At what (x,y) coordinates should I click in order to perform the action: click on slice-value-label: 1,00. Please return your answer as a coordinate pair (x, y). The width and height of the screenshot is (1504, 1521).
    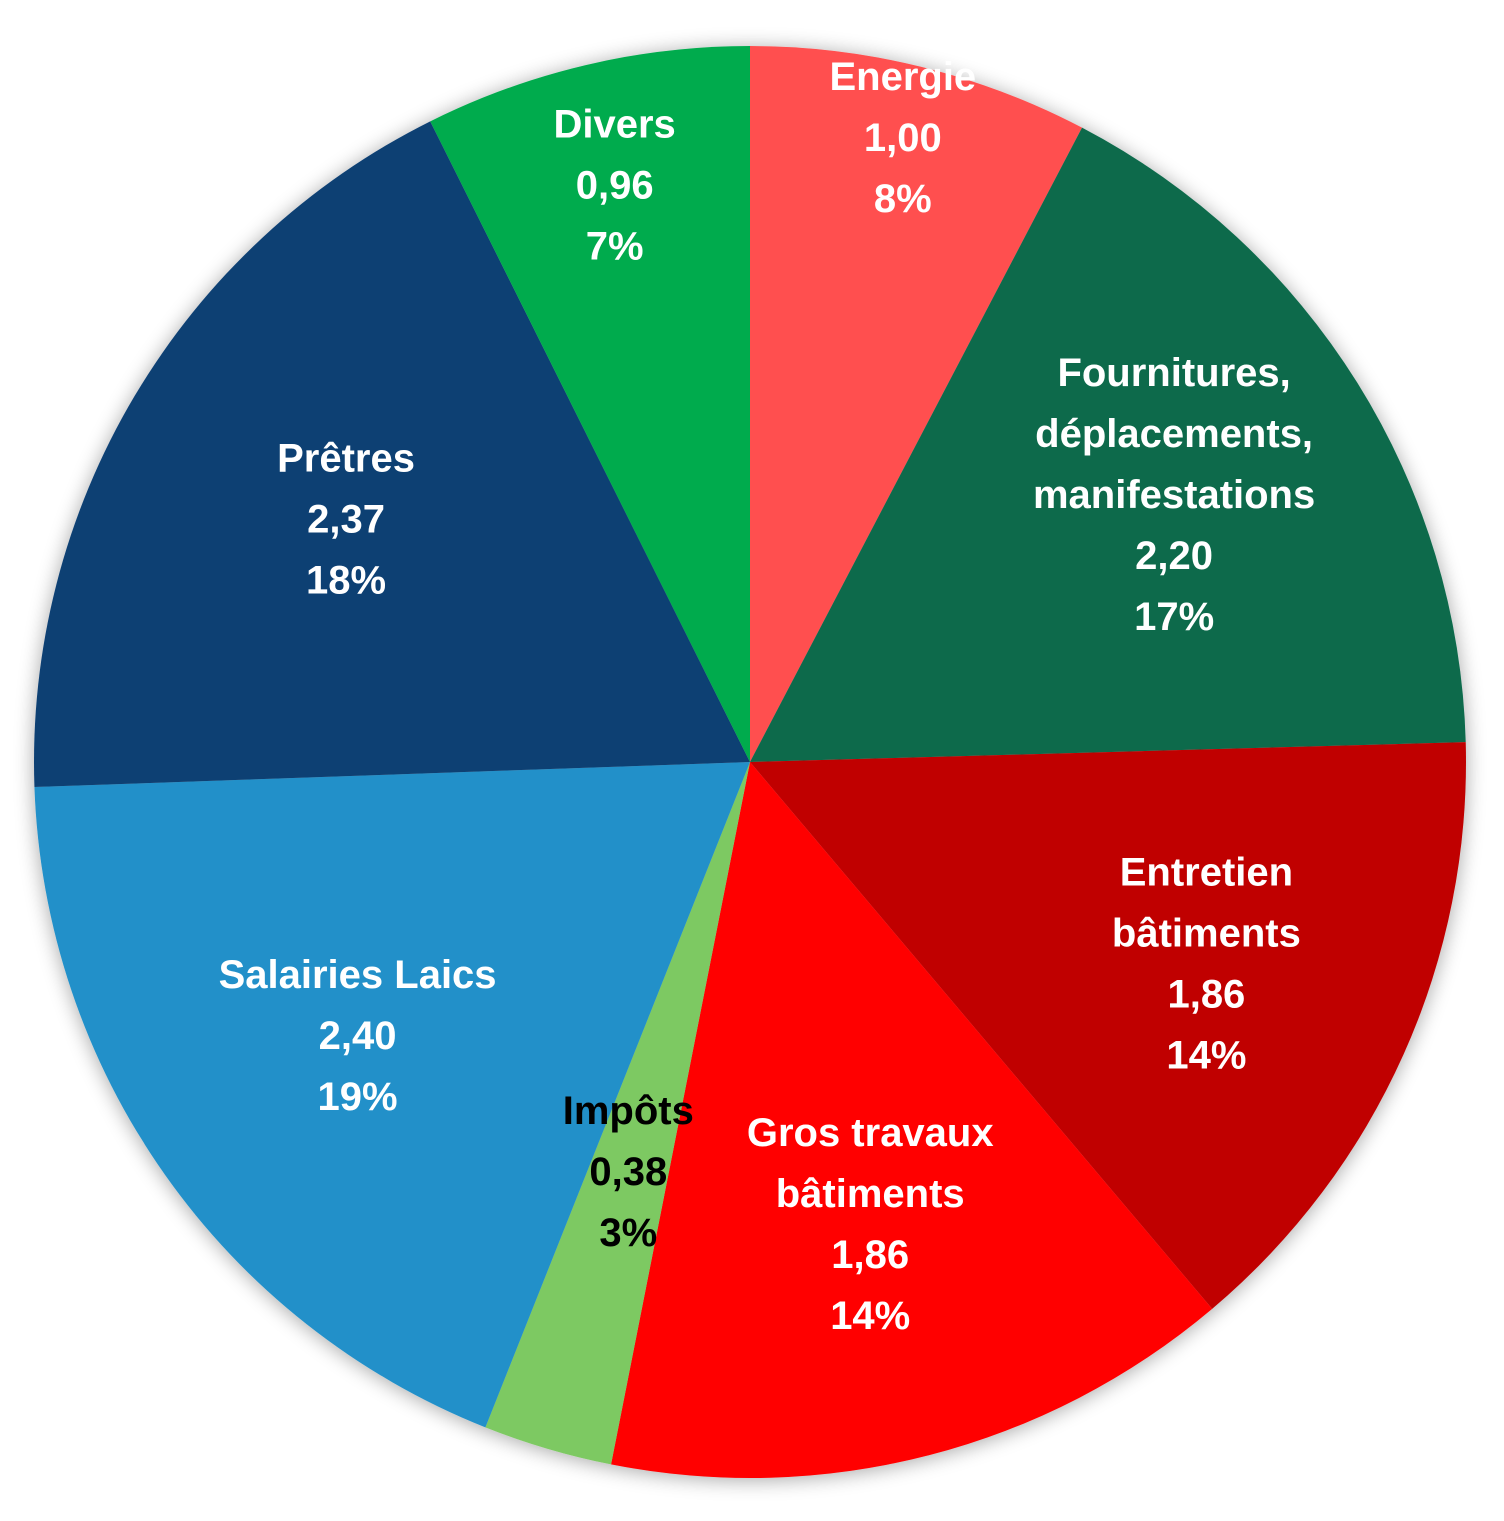
    Looking at the image, I should click on (903, 138).